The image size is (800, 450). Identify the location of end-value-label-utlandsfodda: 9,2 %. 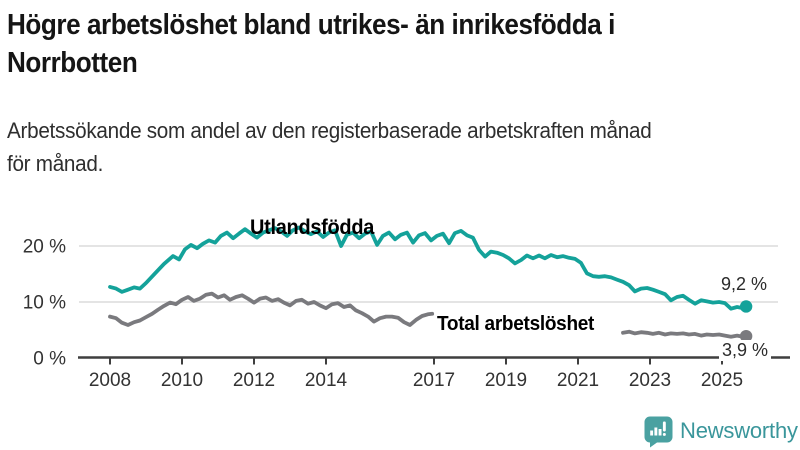
(744, 284).